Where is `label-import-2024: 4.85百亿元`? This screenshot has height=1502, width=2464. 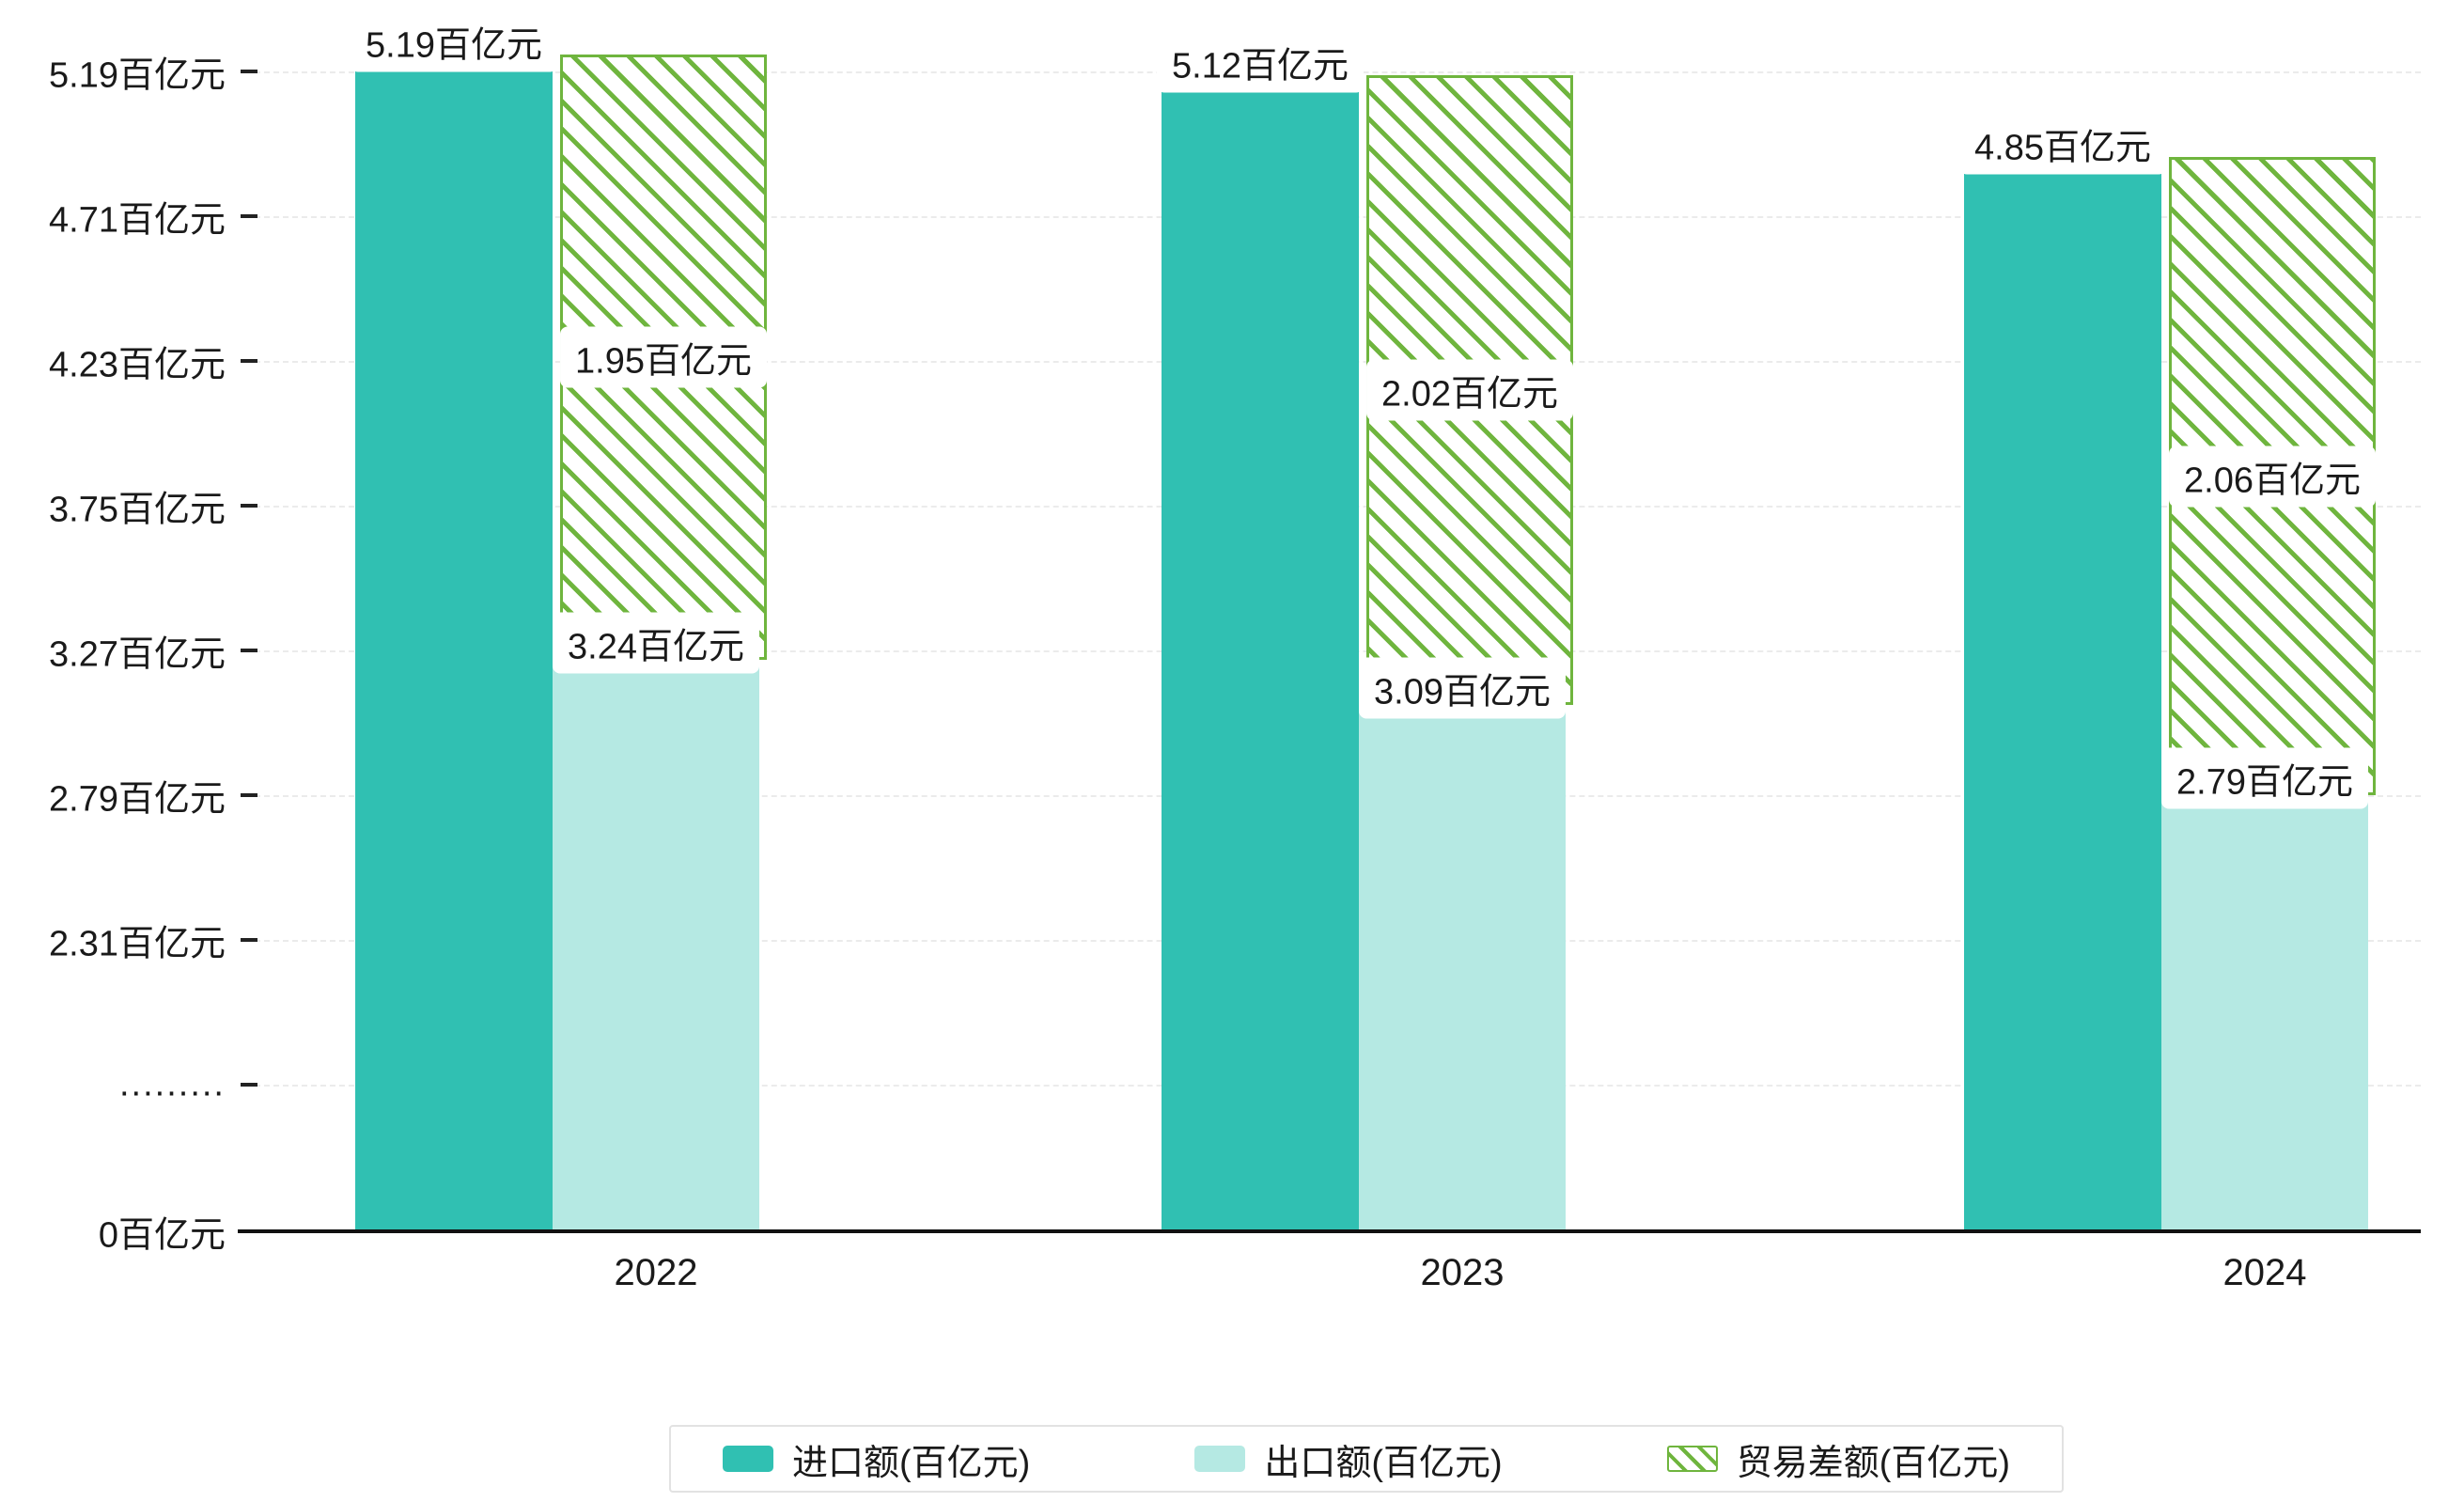
label-import-2024: 4.85百亿元 is located at coordinates (2062, 144).